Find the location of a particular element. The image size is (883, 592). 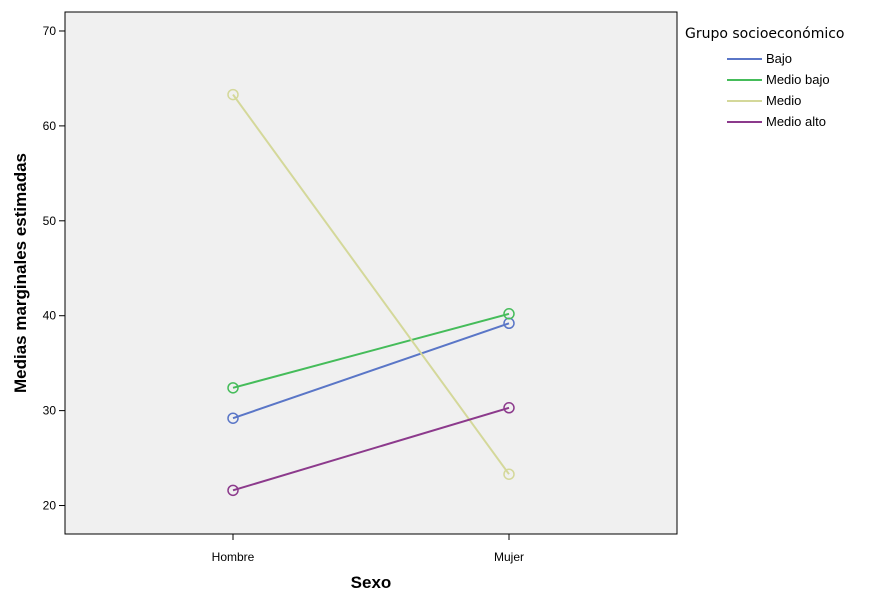

series-line-bajo is located at coordinates (371, 371).